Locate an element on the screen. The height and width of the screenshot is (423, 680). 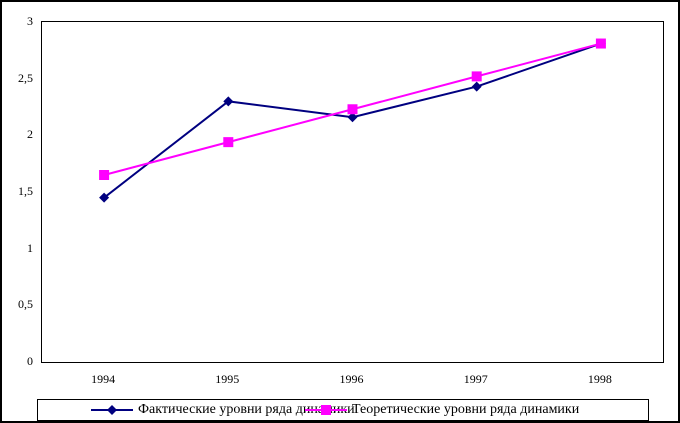
legend-marker-actual-diamond-icon is located at coordinates (112, 410).